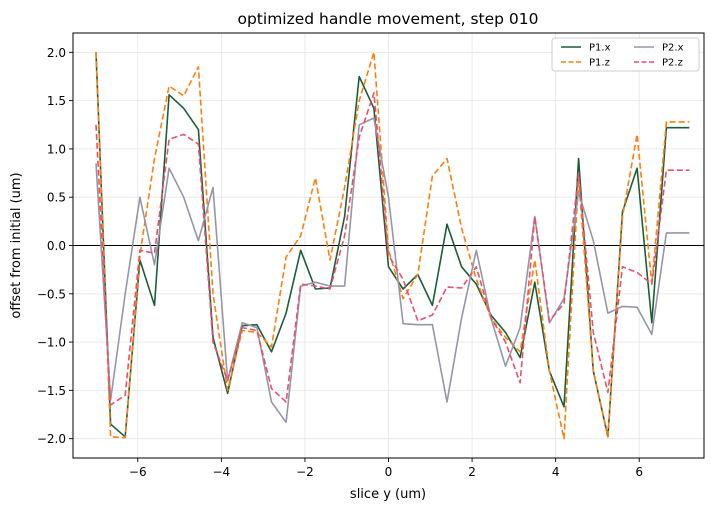 This screenshot has width=711, height=515. Describe the element at coordinates (51, 439) in the screenshot. I see `y-tick-label: −2.0` at that location.